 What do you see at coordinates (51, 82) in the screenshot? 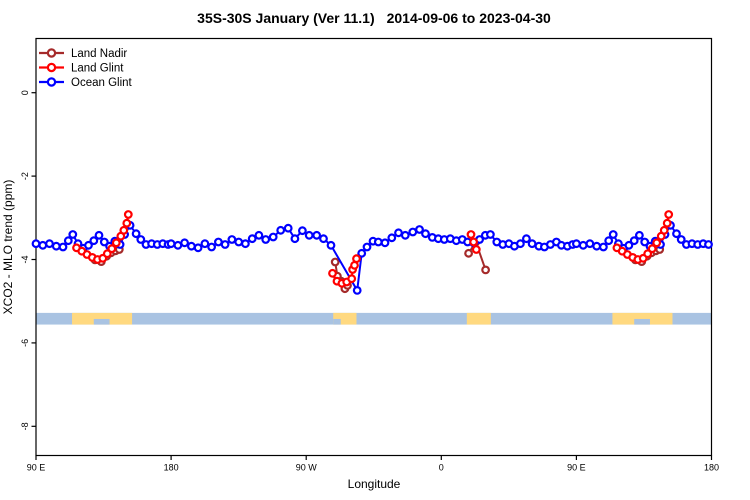
I see `legend-marker-ocean-glint` at bounding box center [51, 82].